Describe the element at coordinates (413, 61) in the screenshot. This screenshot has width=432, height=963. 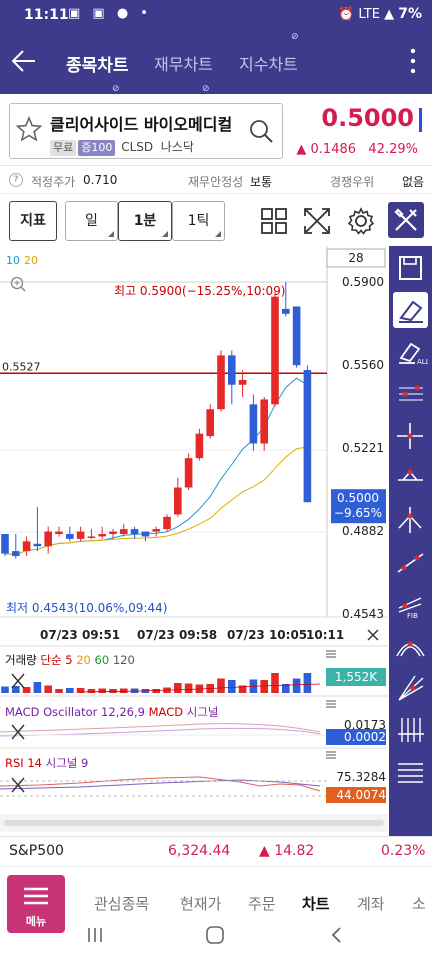
I see `more-menu-icon` at that location.